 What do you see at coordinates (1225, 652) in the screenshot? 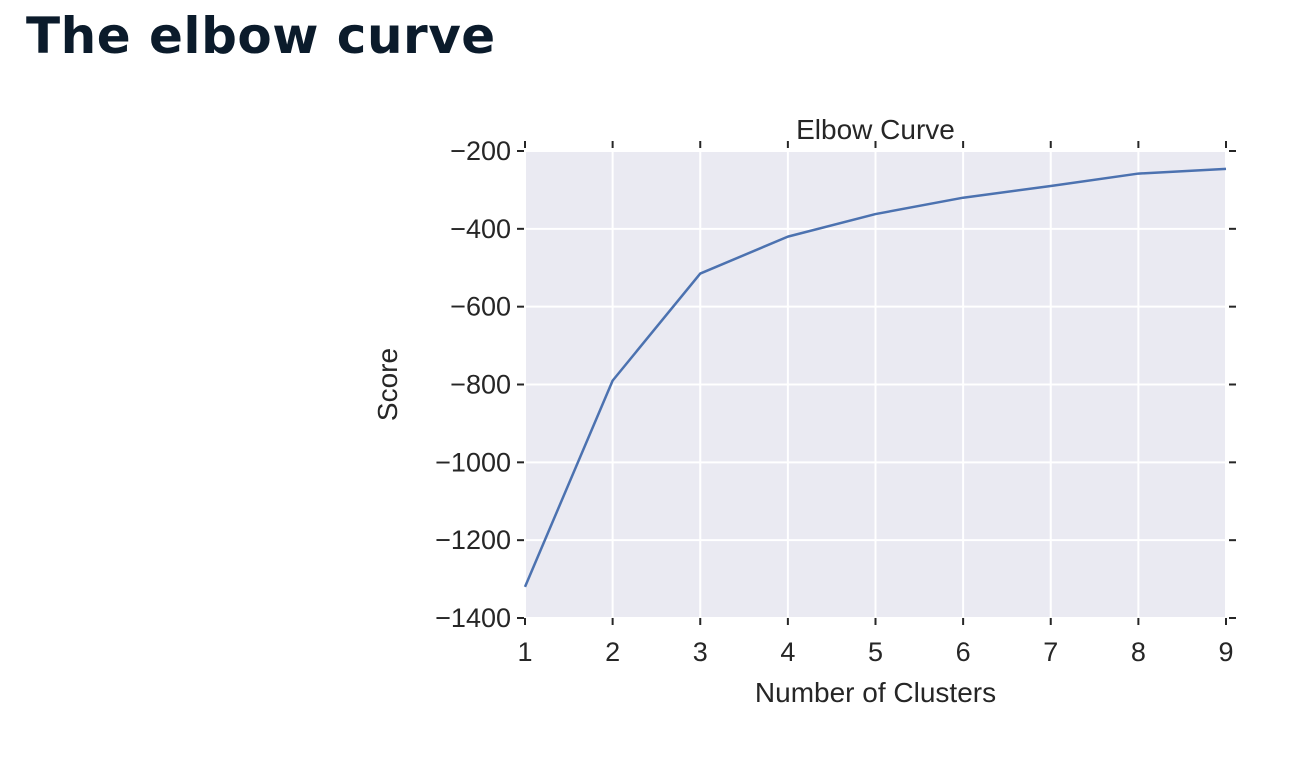
I see `x-tick-label: 9` at bounding box center [1225, 652].